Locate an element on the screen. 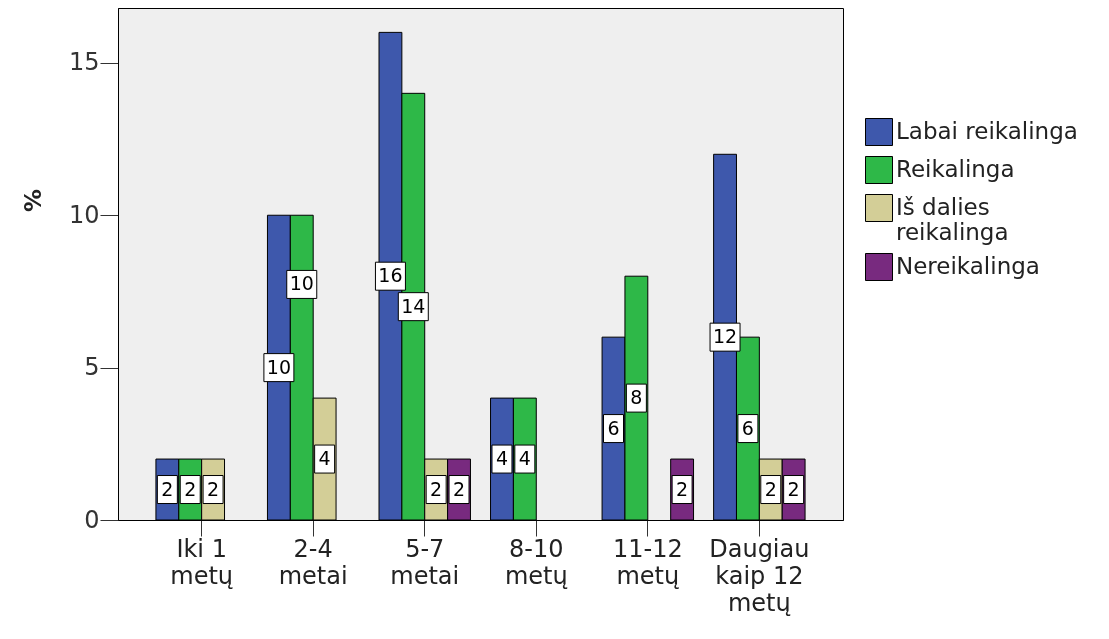  x-tick-label: 5-7 metai is located at coordinates (425, 562).